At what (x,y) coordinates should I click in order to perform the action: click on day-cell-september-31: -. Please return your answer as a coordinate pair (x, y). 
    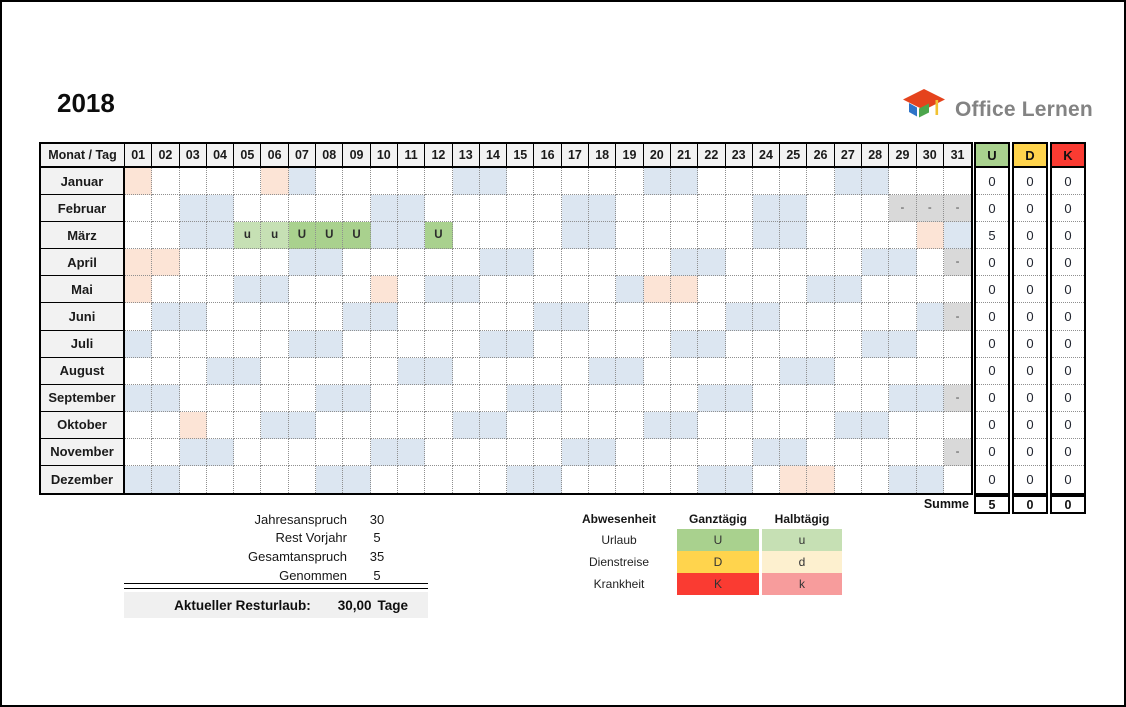
    Looking at the image, I should click on (957, 398).